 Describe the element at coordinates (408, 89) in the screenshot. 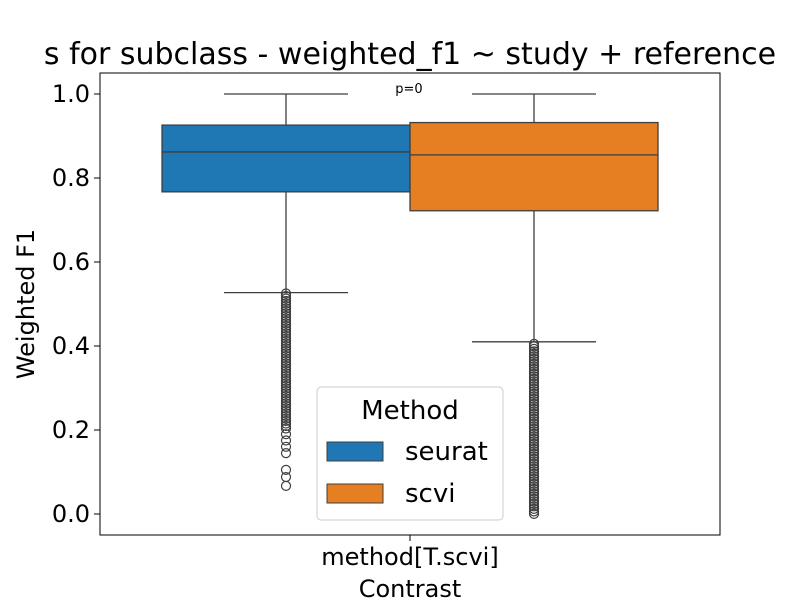

I see `p-value-annotation: p=0` at that location.